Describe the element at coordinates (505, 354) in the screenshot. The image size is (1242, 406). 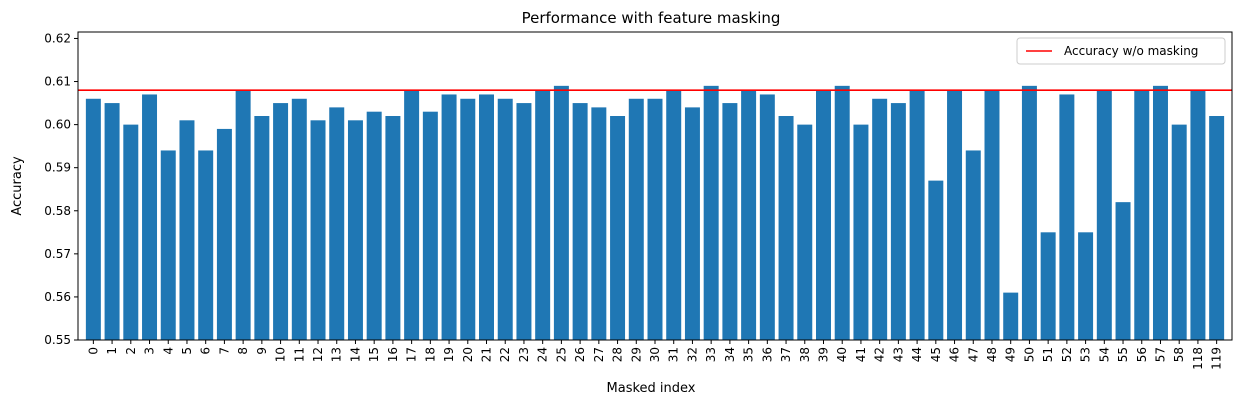
I see `x-tick-label: 22` at that location.